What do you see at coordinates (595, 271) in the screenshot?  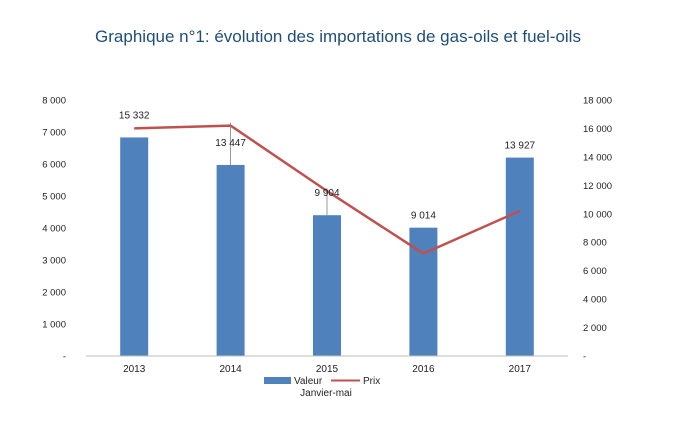 I see `right-tick-label: 6 000` at bounding box center [595, 271].